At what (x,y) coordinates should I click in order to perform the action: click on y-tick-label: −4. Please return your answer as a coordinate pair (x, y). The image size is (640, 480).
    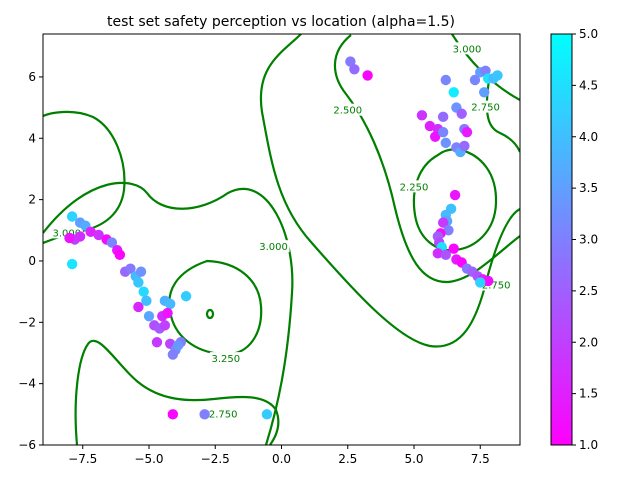
    Looking at the image, I should click on (27, 384).